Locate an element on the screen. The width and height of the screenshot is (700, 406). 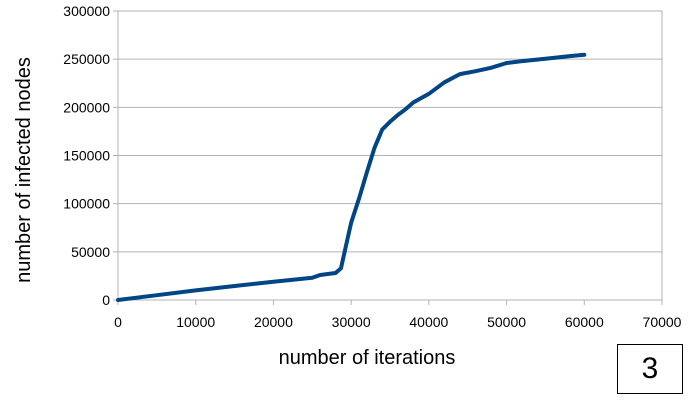
x-axis-ticks: 0 10000 20000 30000 40000 50000 60000 70000 is located at coordinates (398, 315).